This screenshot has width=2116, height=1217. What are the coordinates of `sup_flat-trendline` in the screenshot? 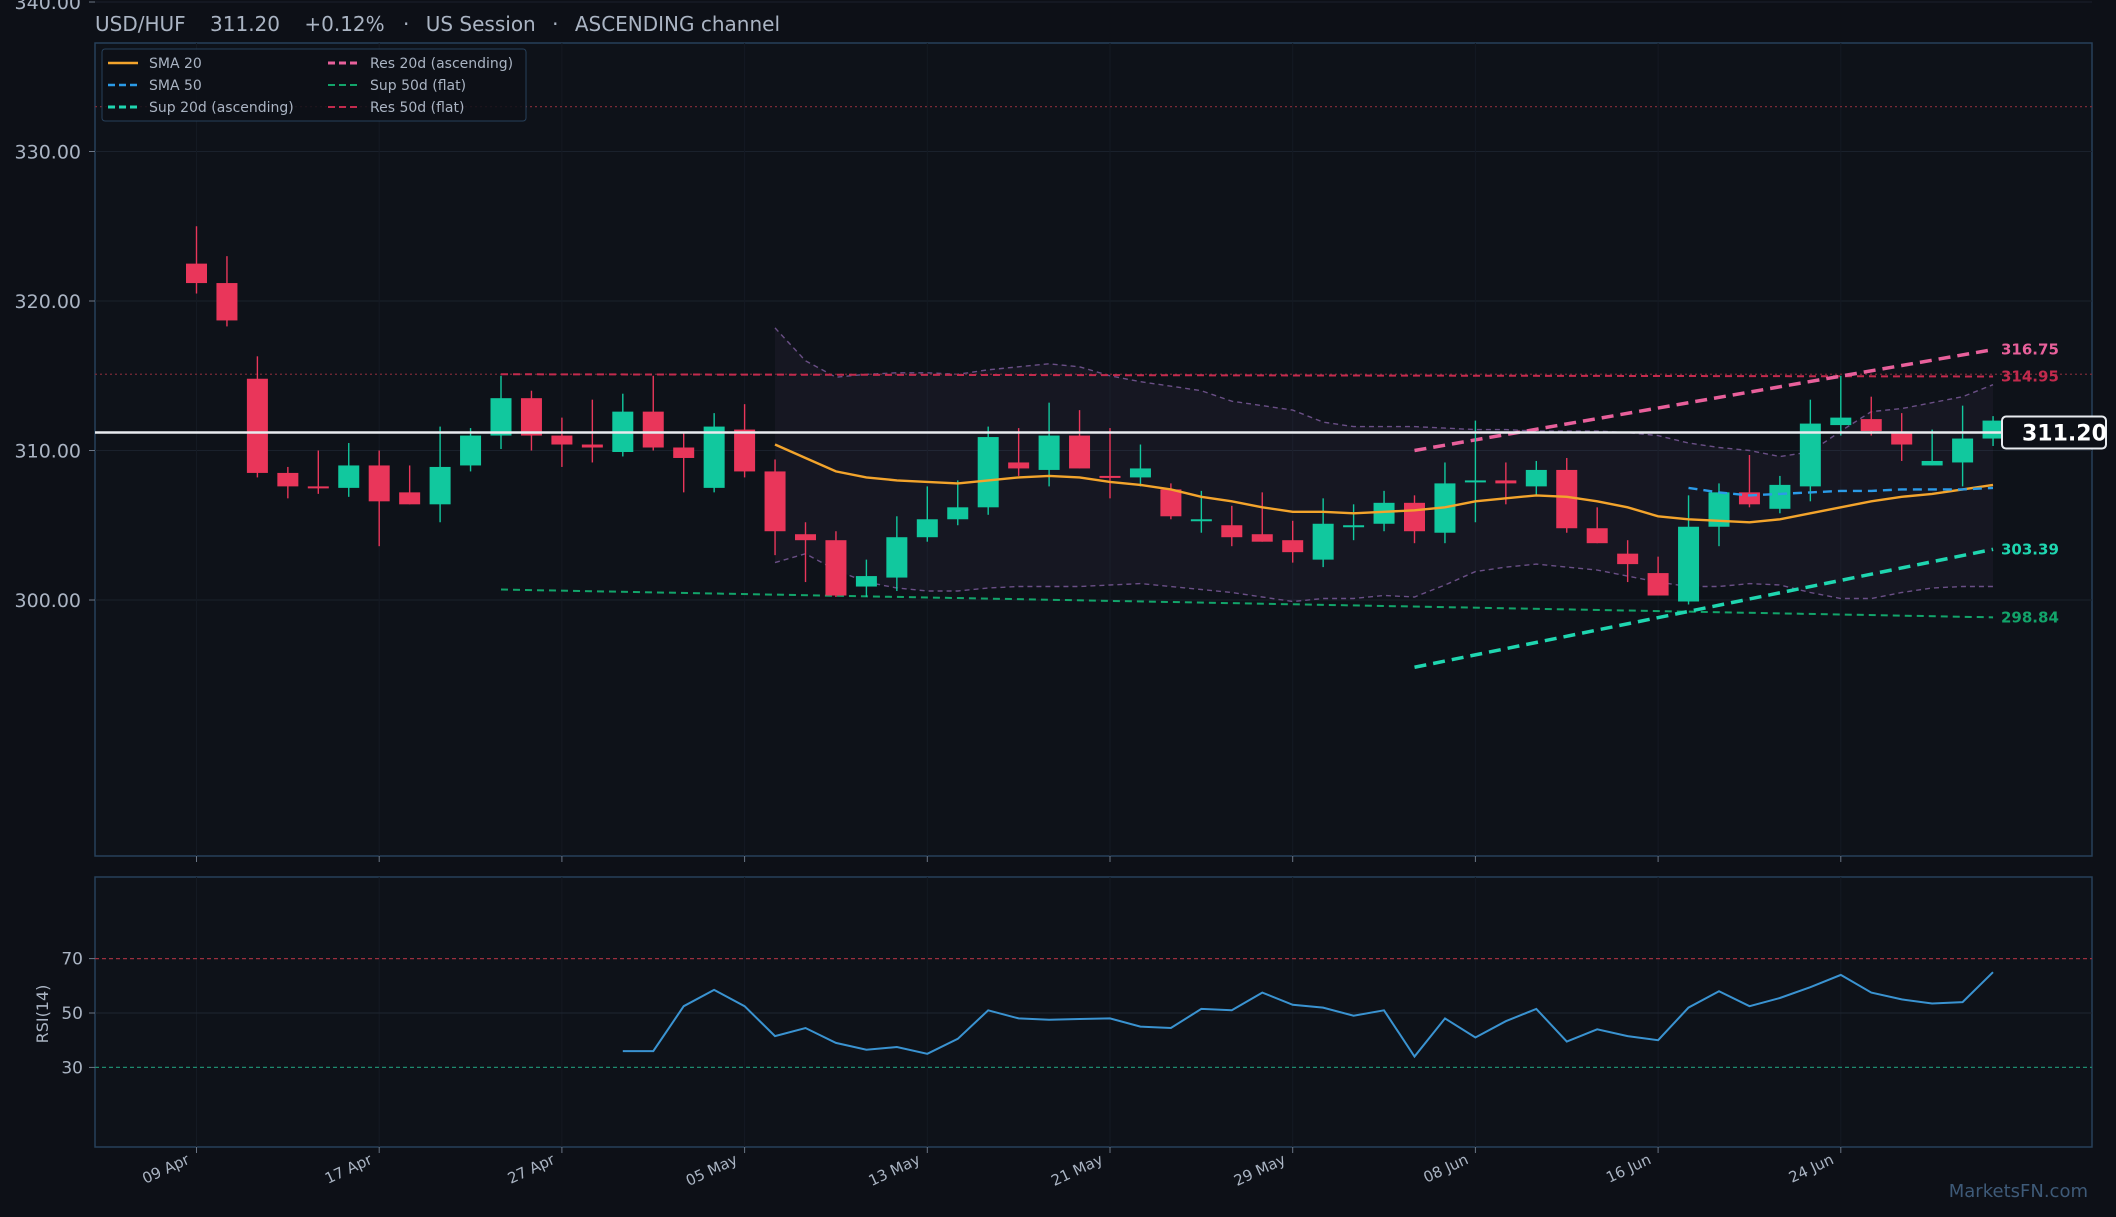 It's located at (1247, 603).